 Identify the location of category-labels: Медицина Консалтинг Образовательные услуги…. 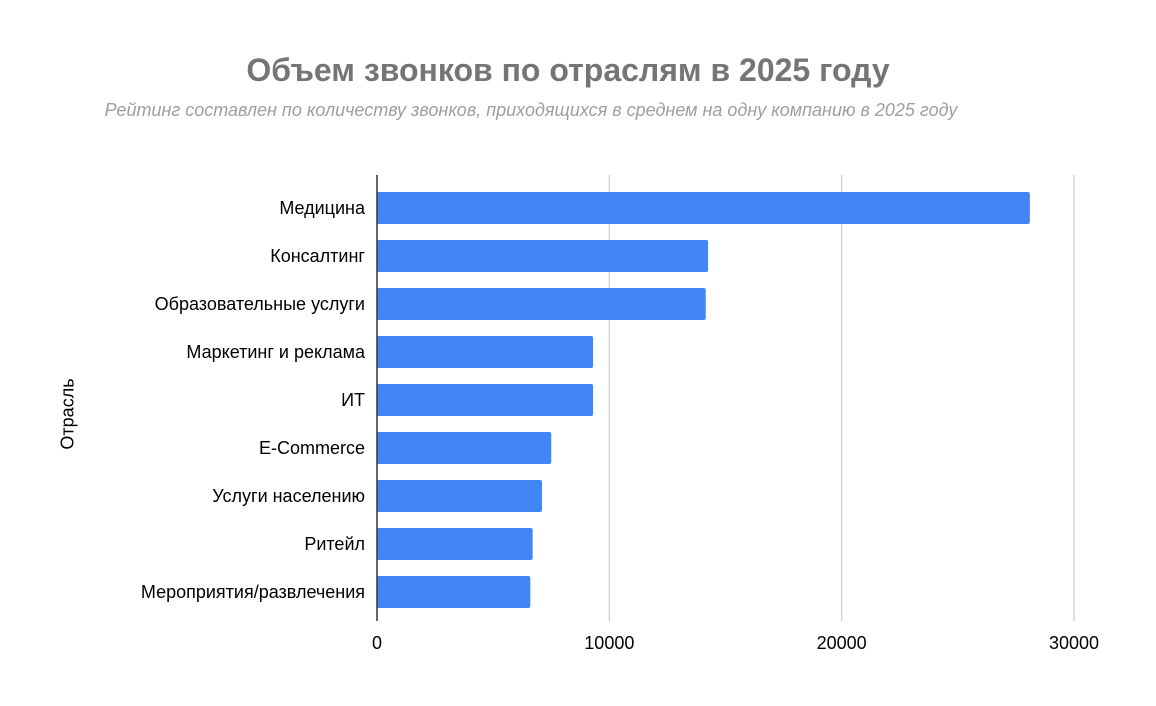
(253, 400).